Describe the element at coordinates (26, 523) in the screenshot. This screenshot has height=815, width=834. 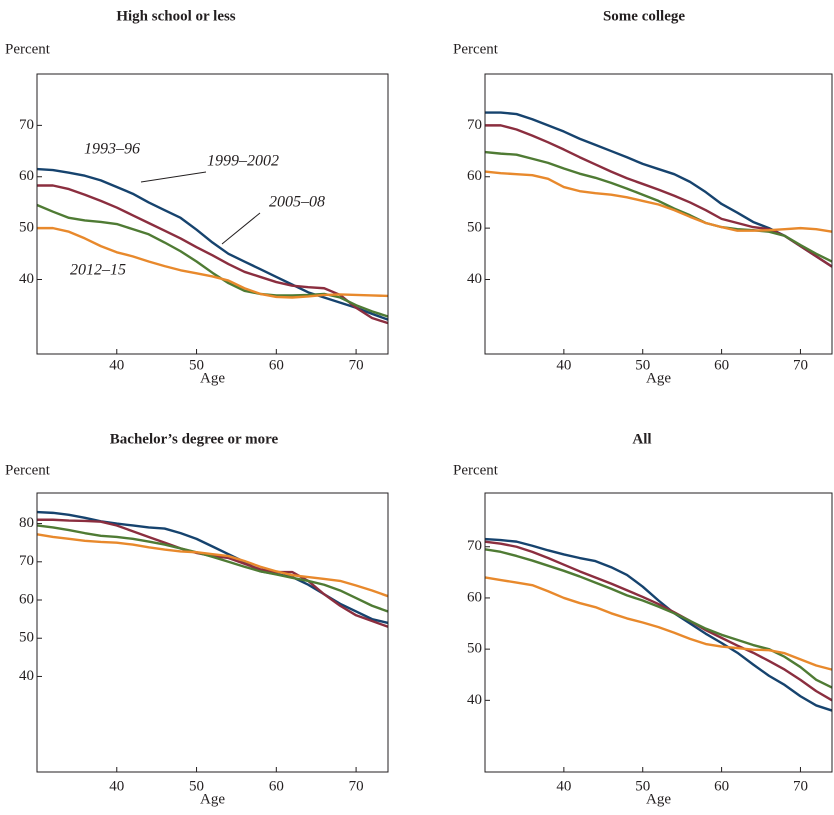
I see `y-tick-label: 80` at that location.